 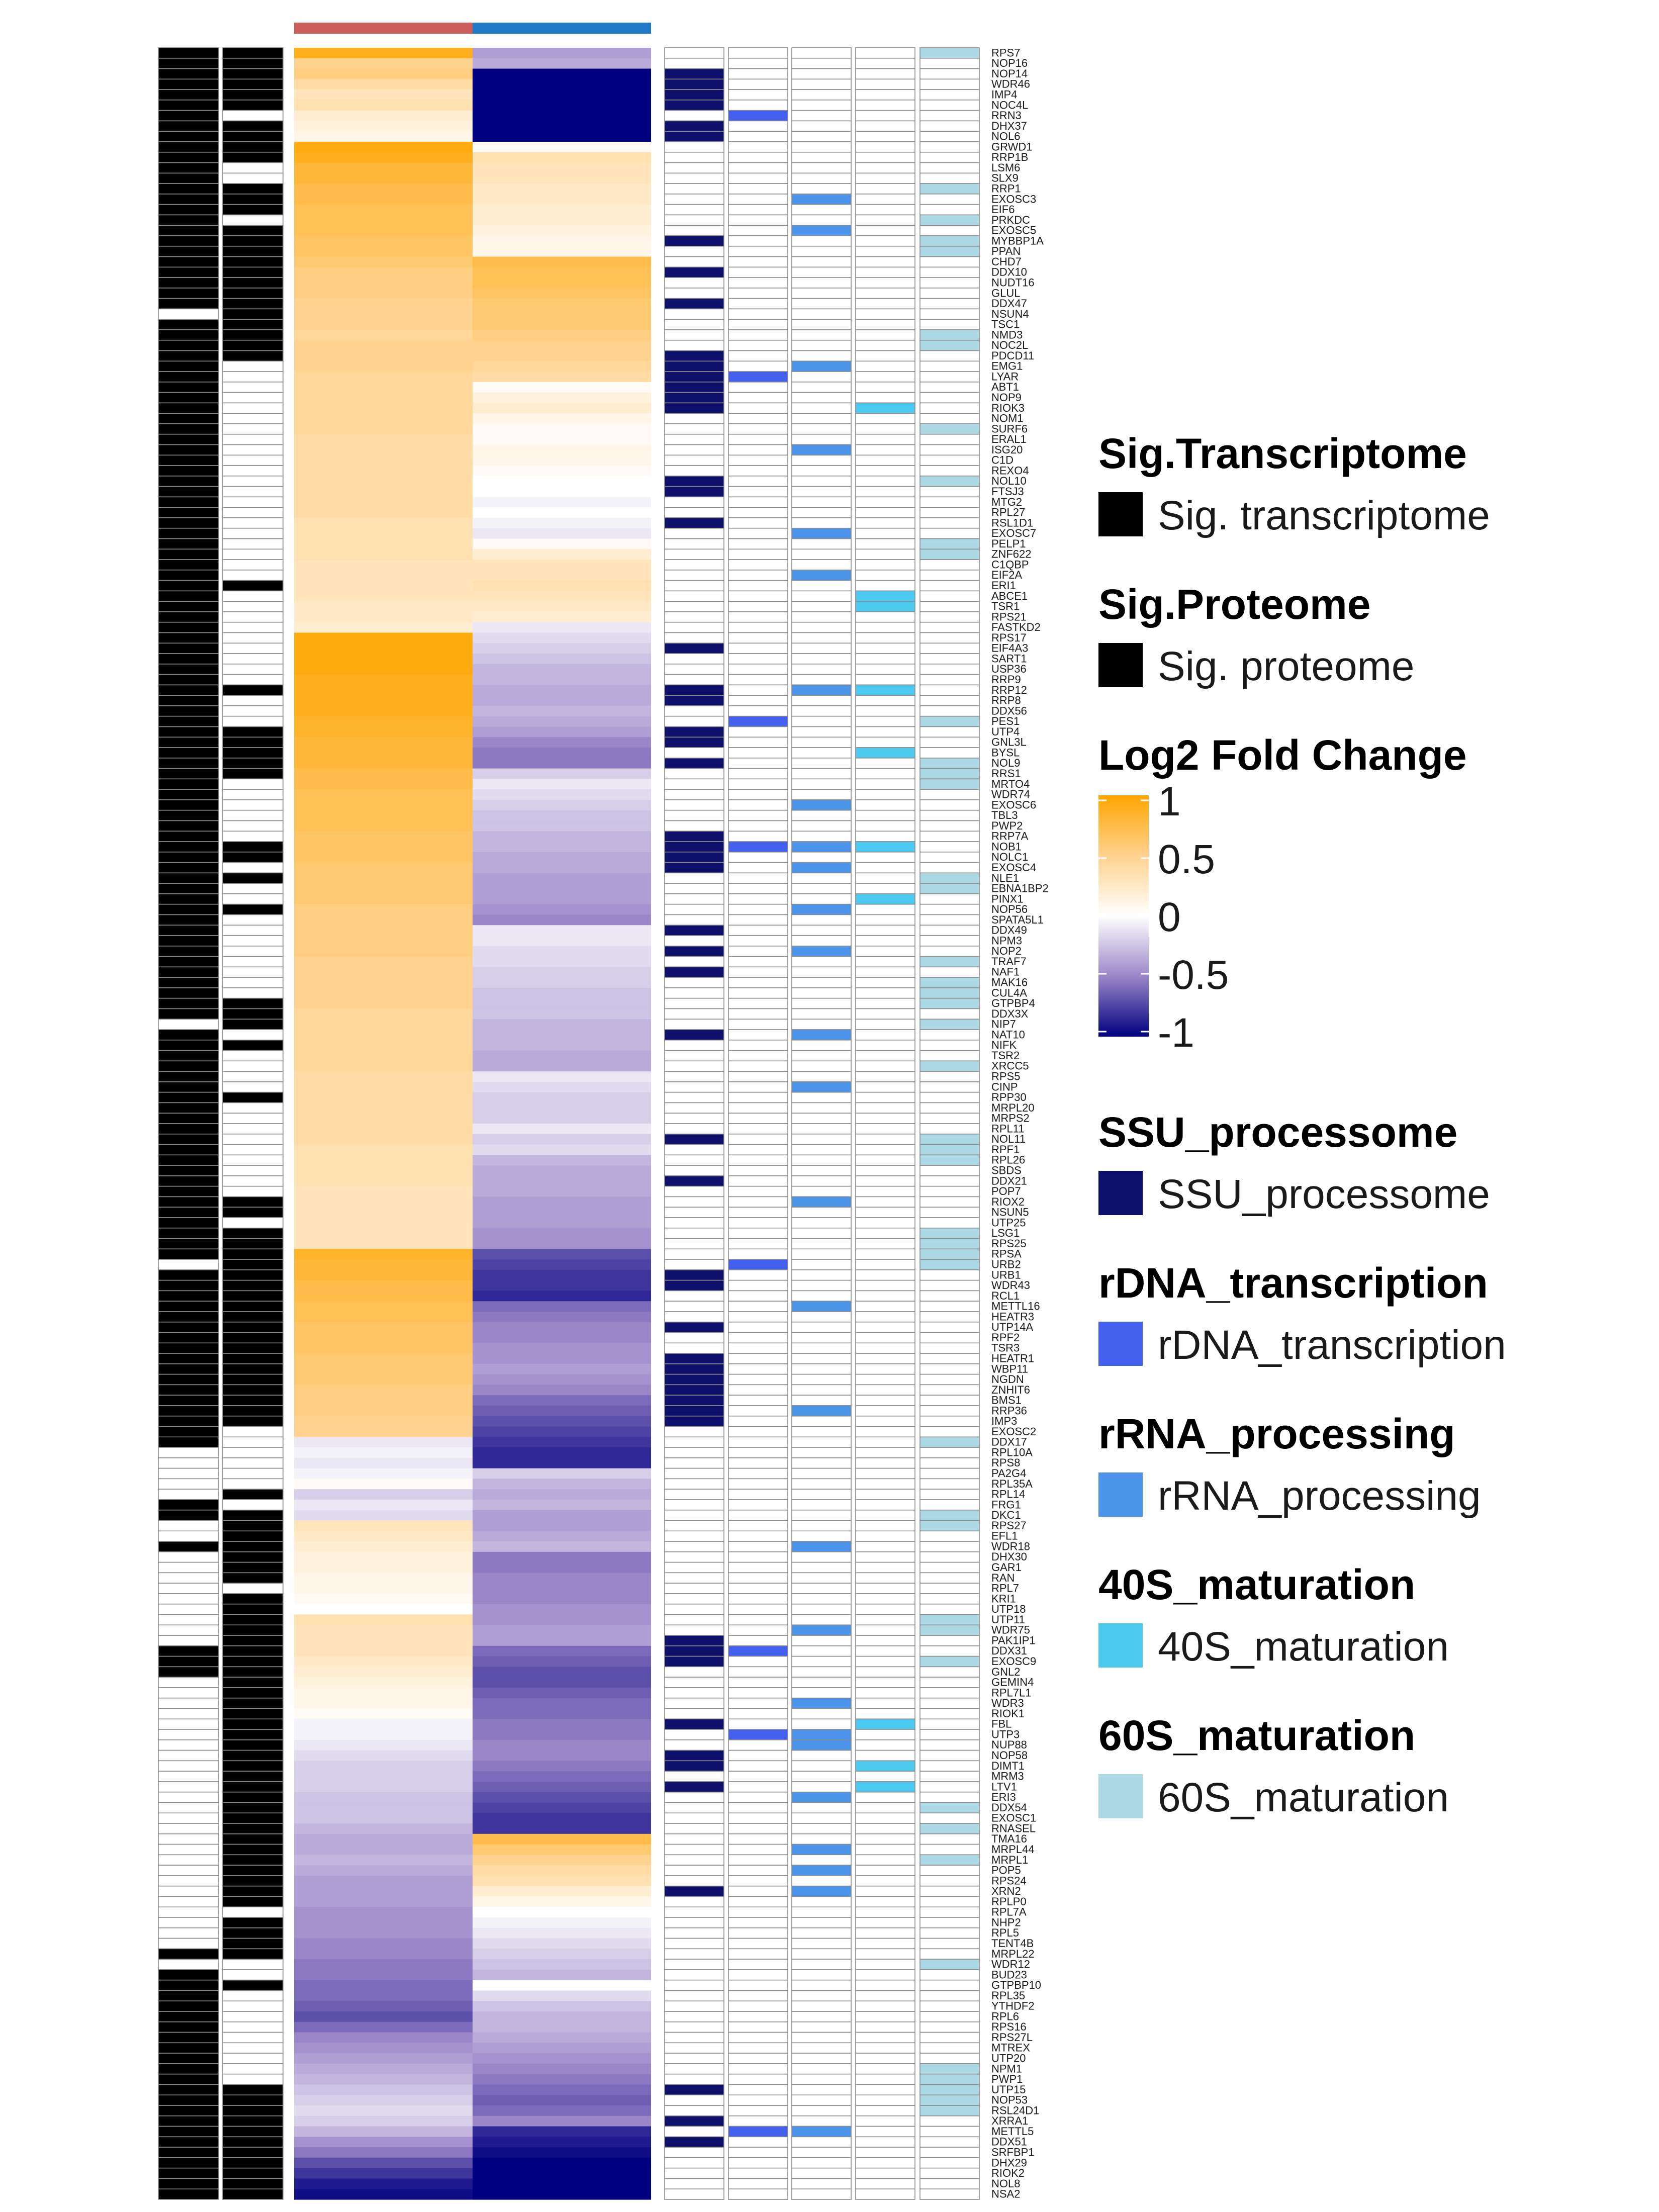 What do you see at coordinates (1009, 157) in the screenshot?
I see `gene-label: RRP1B` at bounding box center [1009, 157].